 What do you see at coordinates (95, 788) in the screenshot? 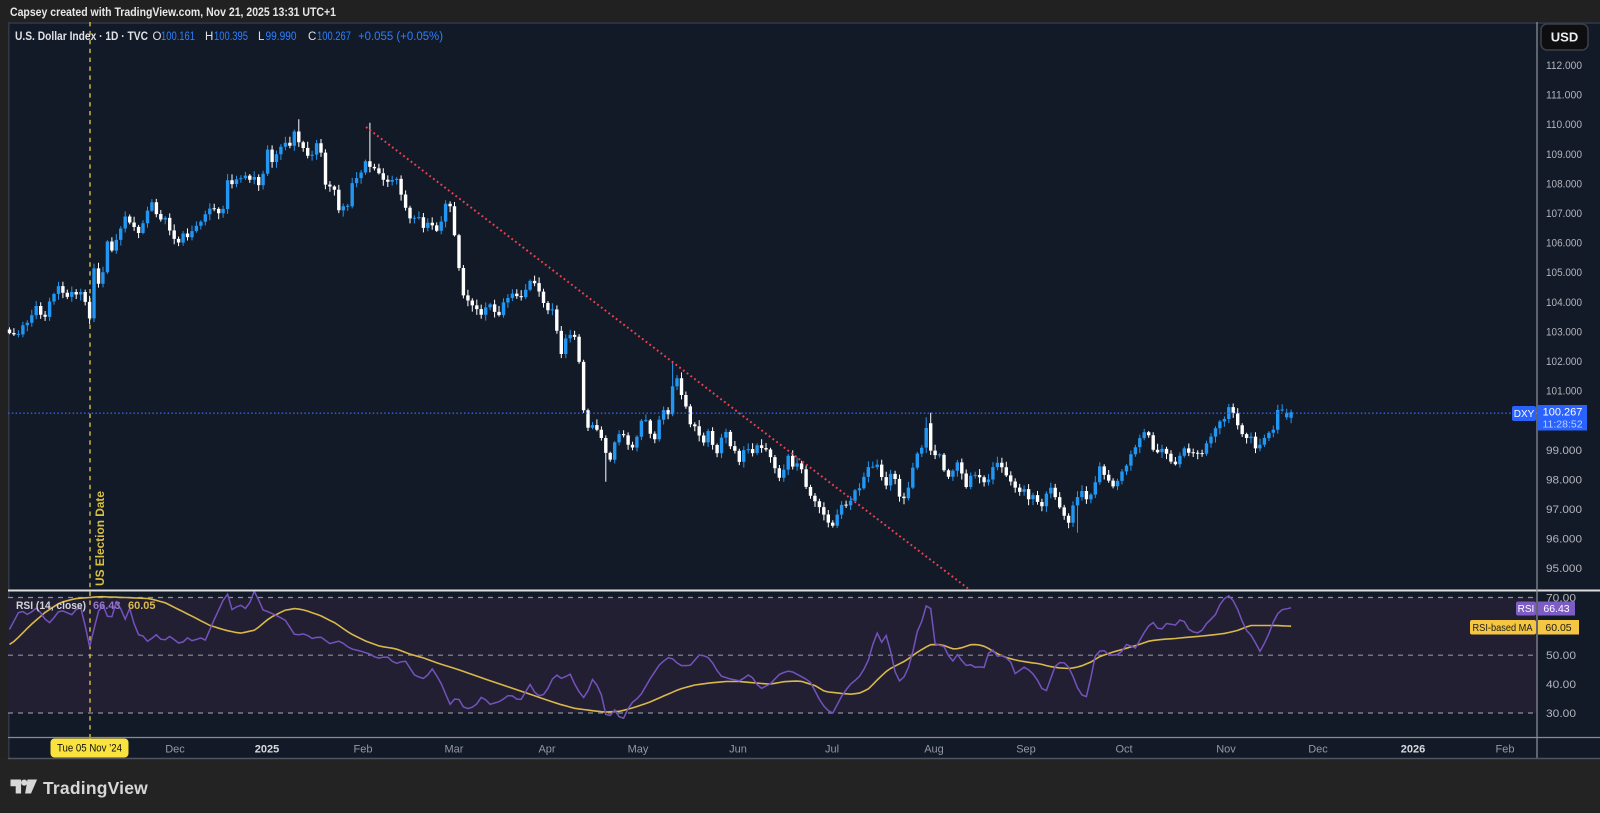
I see `svg-text: TradingView` at bounding box center [95, 788].